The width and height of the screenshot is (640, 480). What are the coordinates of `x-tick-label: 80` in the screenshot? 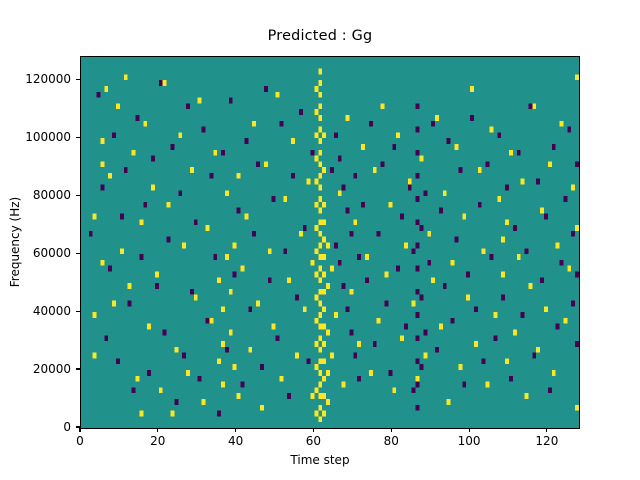 It's located at (391, 441).